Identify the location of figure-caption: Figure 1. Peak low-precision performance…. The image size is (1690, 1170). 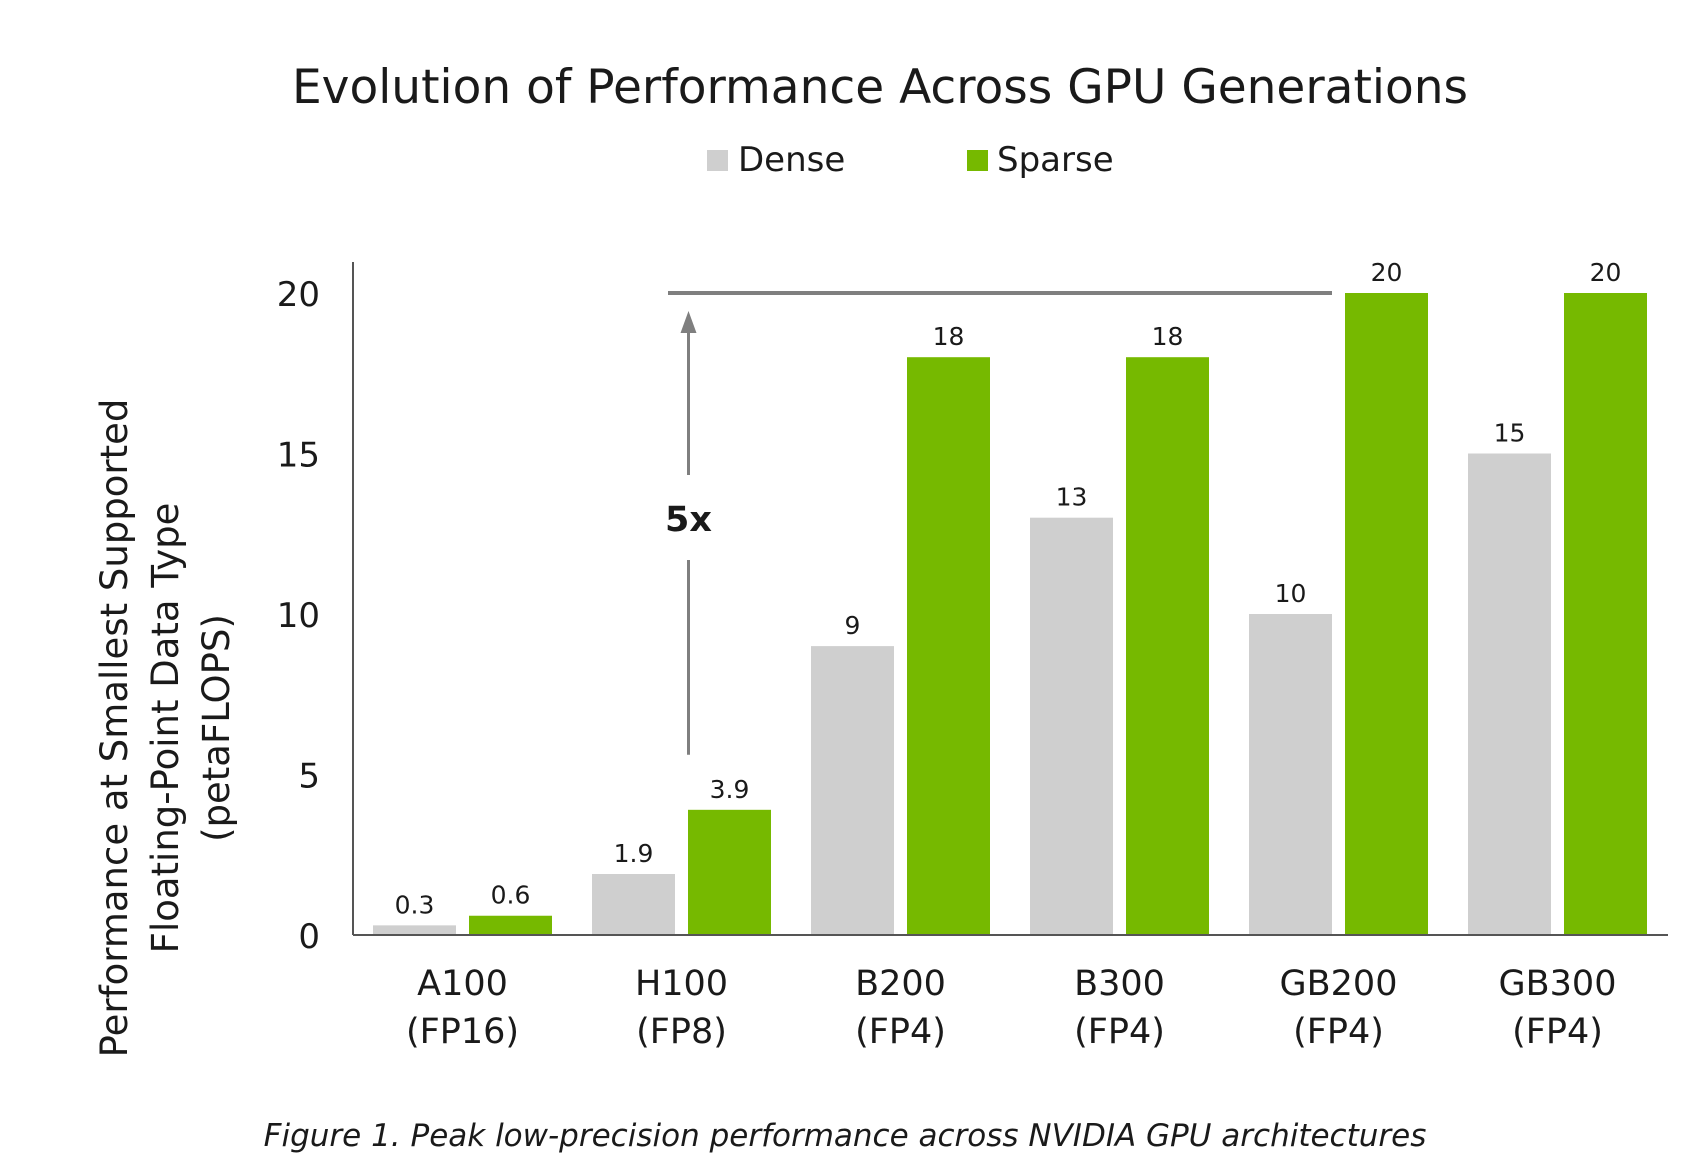
(845, 1136).